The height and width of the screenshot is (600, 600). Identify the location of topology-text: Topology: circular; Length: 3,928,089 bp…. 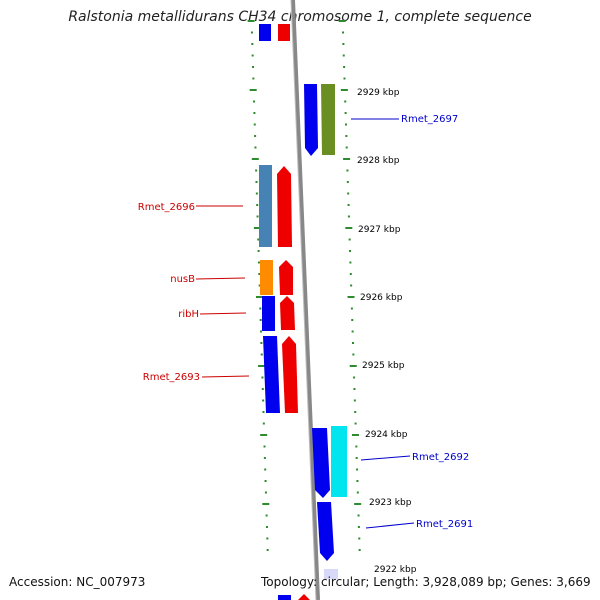
(426, 582).